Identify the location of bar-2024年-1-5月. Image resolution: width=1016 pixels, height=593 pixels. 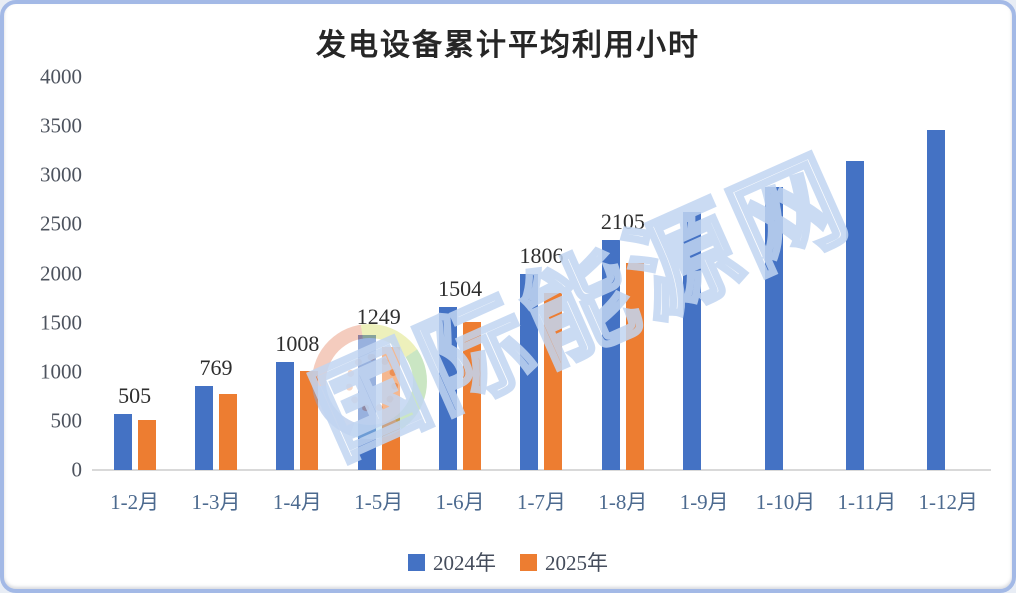
(366, 402).